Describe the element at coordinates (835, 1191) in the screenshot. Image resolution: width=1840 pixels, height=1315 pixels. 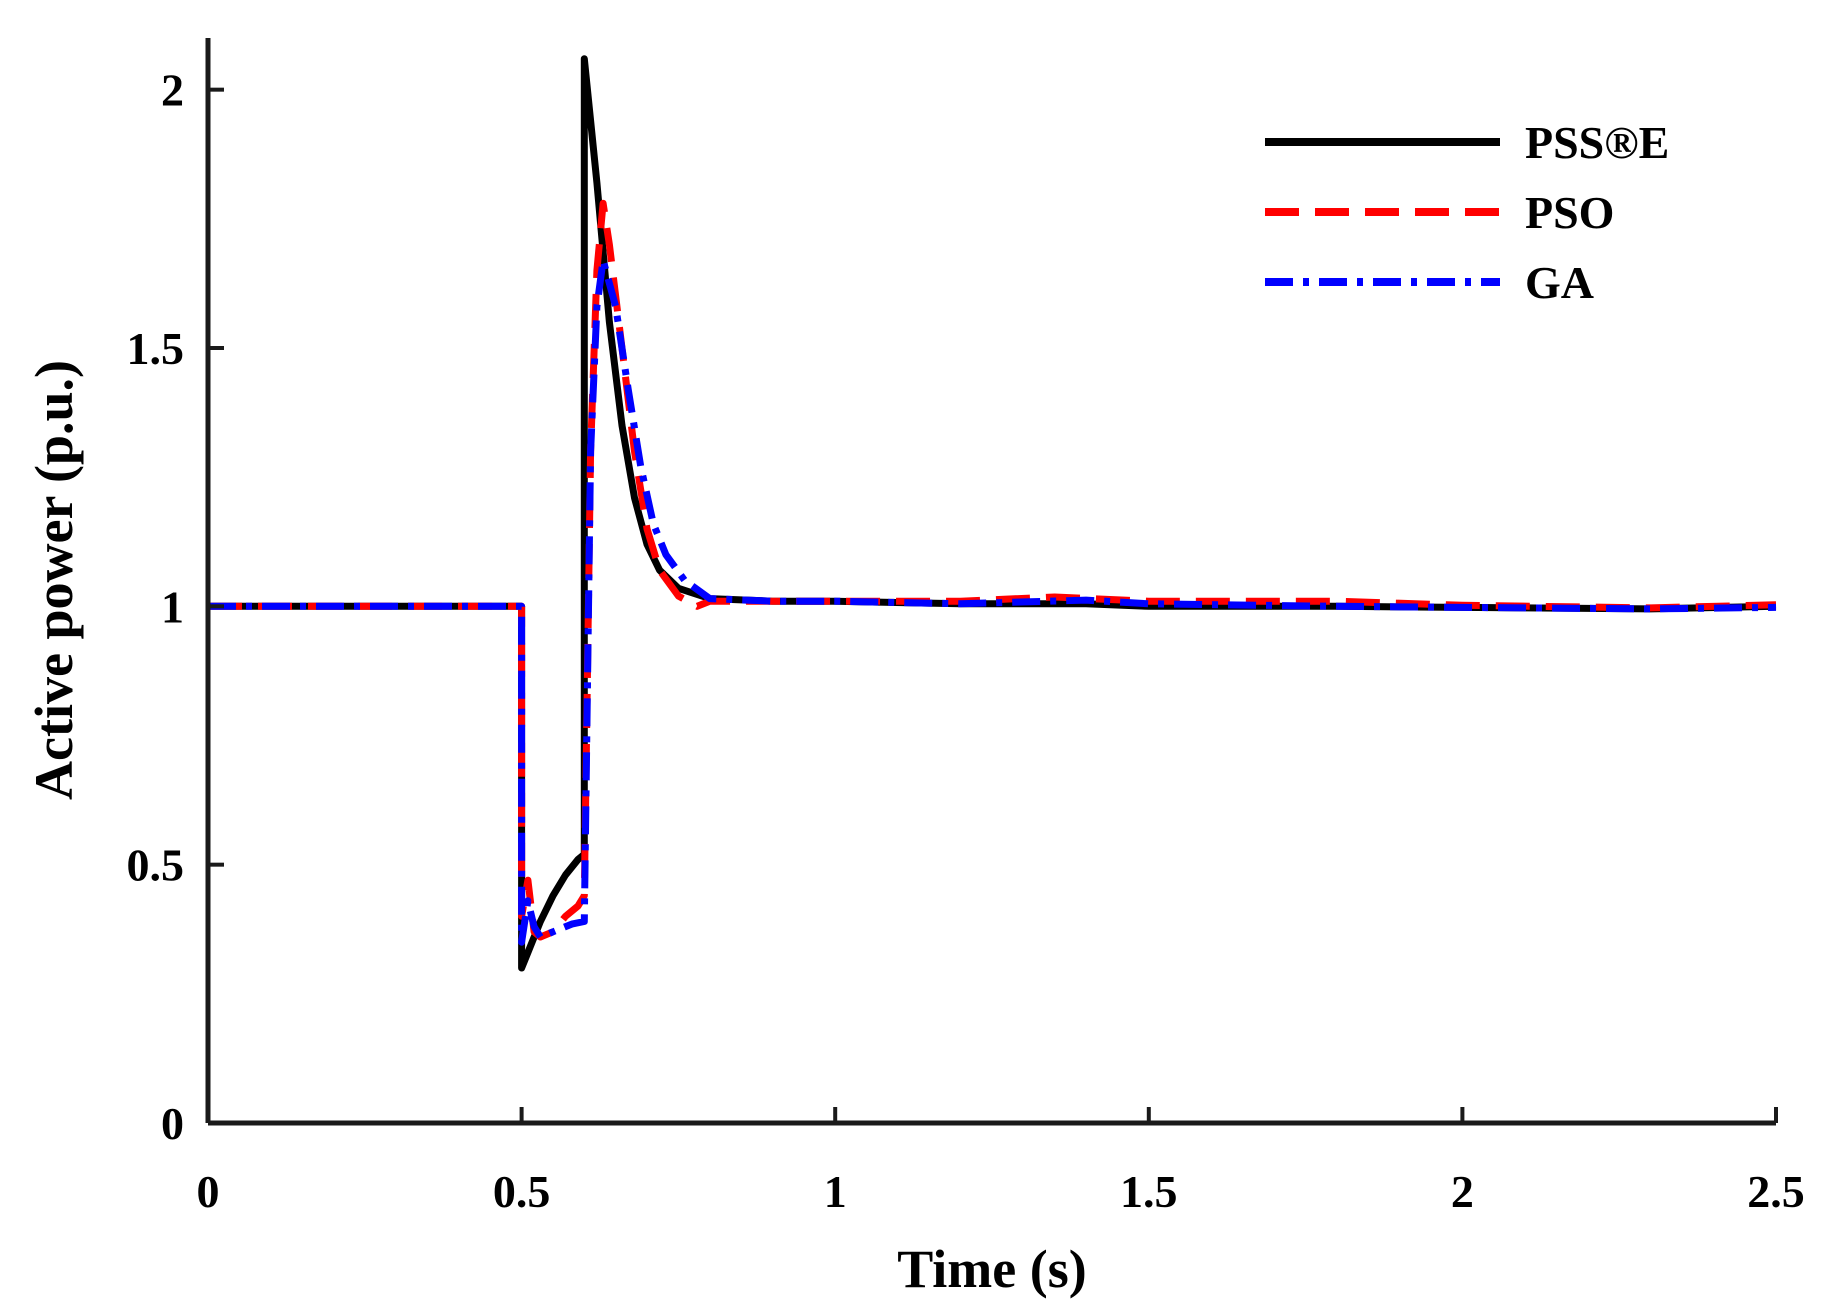
I see `x-tick-label: 1` at that location.